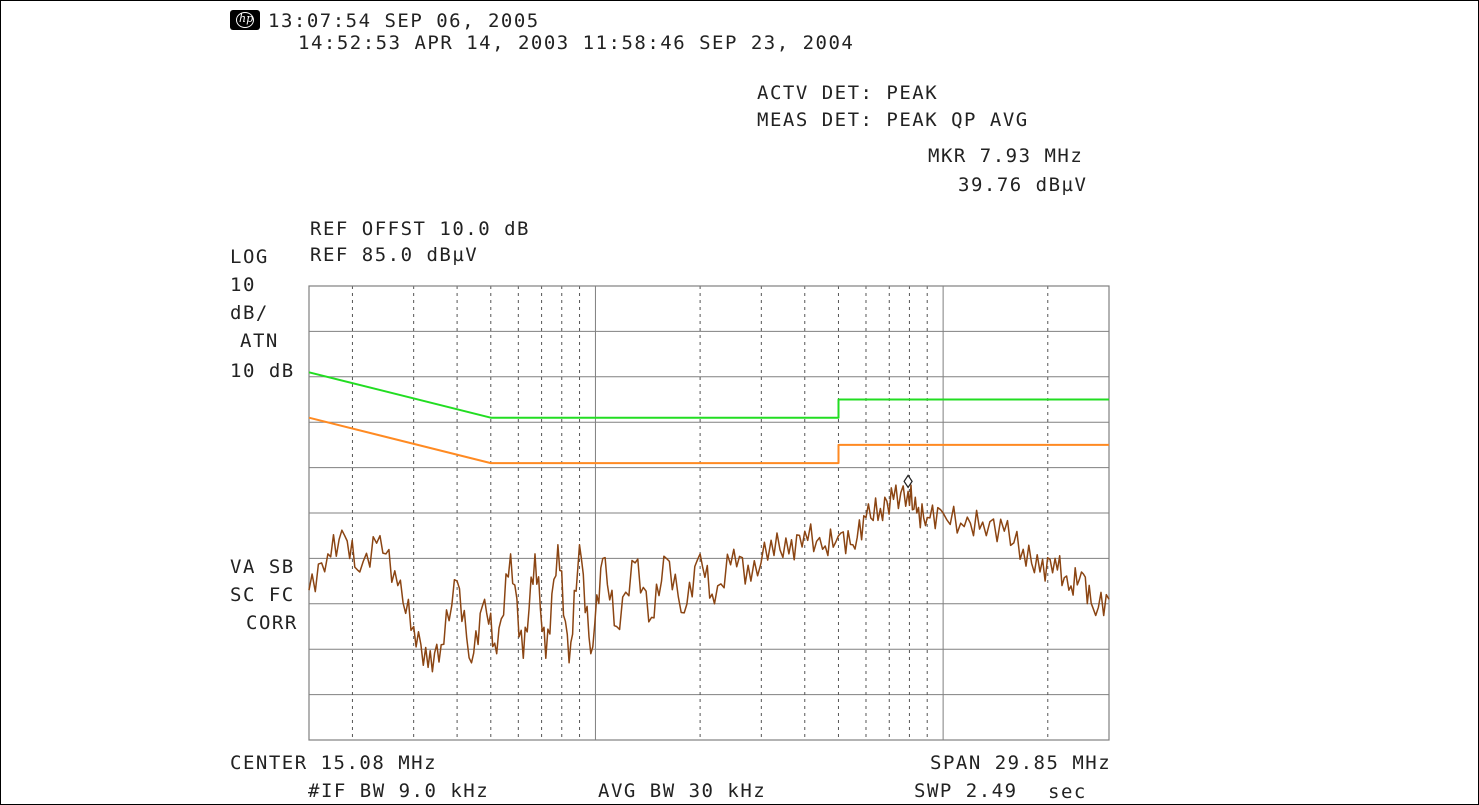 The image size is (1479, 805). Describe the element at coordinates (394, 255) in the screenshot. I see `reference-level: REF 85.0 dBµV` at that location.